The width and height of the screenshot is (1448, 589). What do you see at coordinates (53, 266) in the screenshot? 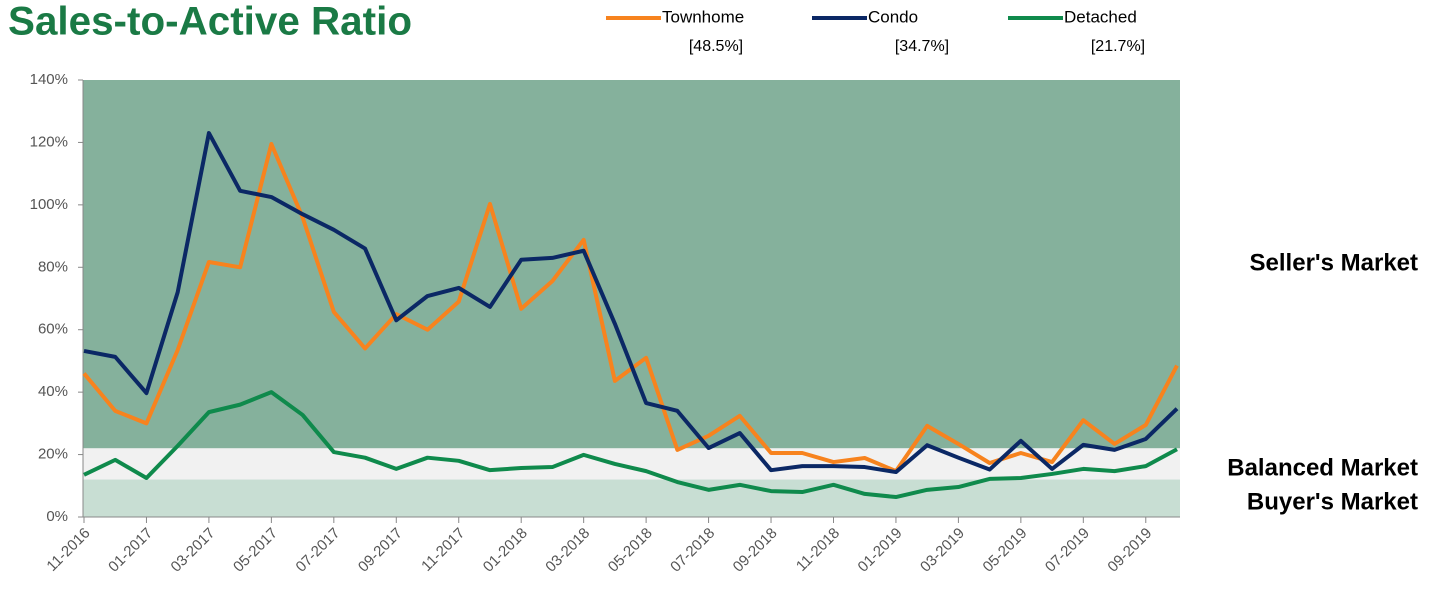
I see `y-tick-label: 80%` at bounding box center [53, 266].